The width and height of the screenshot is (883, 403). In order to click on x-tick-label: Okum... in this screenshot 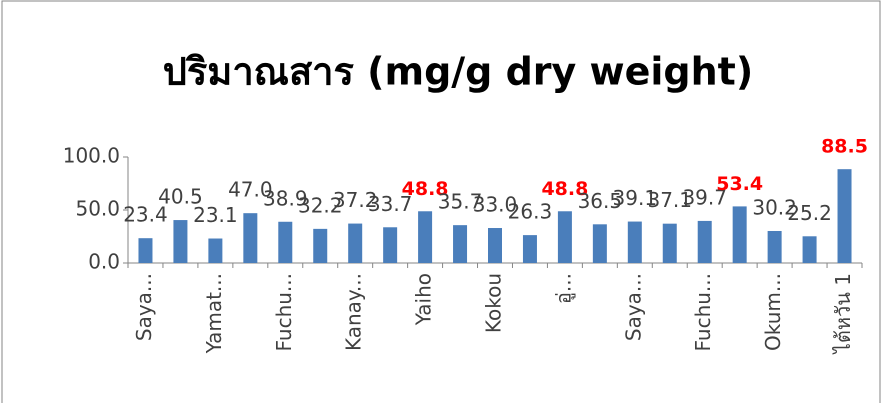, I will do `click(773, 312)`.